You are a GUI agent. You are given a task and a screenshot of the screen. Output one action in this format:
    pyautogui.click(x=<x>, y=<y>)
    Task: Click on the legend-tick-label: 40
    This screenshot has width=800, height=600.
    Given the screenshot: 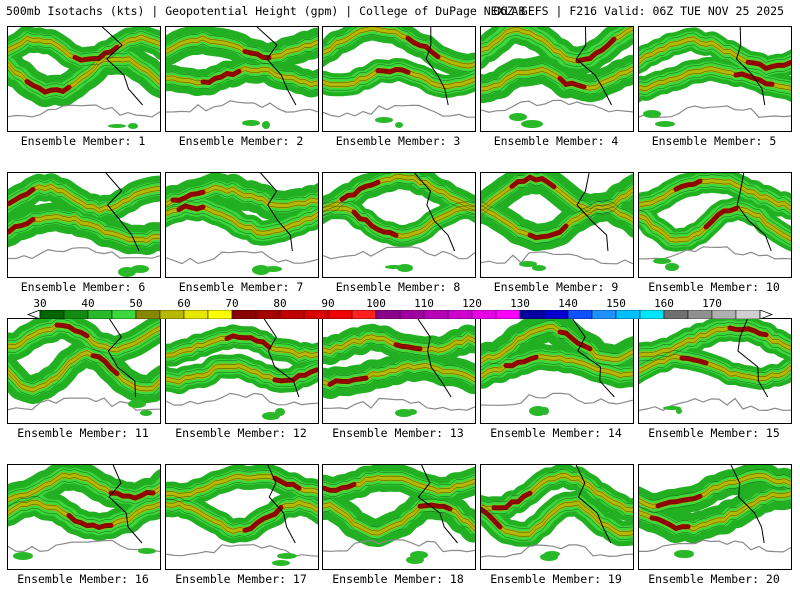 What is the action you would take?
    pyautogui.click(x=88, y=303)
    